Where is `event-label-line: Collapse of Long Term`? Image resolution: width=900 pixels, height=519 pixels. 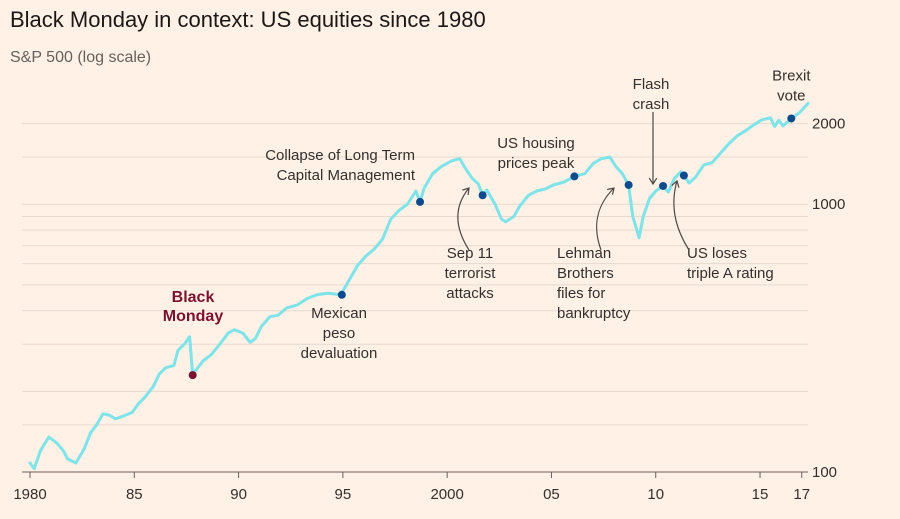
event-label-line: Collapse of Long Term is located at coordinates (340, 155).